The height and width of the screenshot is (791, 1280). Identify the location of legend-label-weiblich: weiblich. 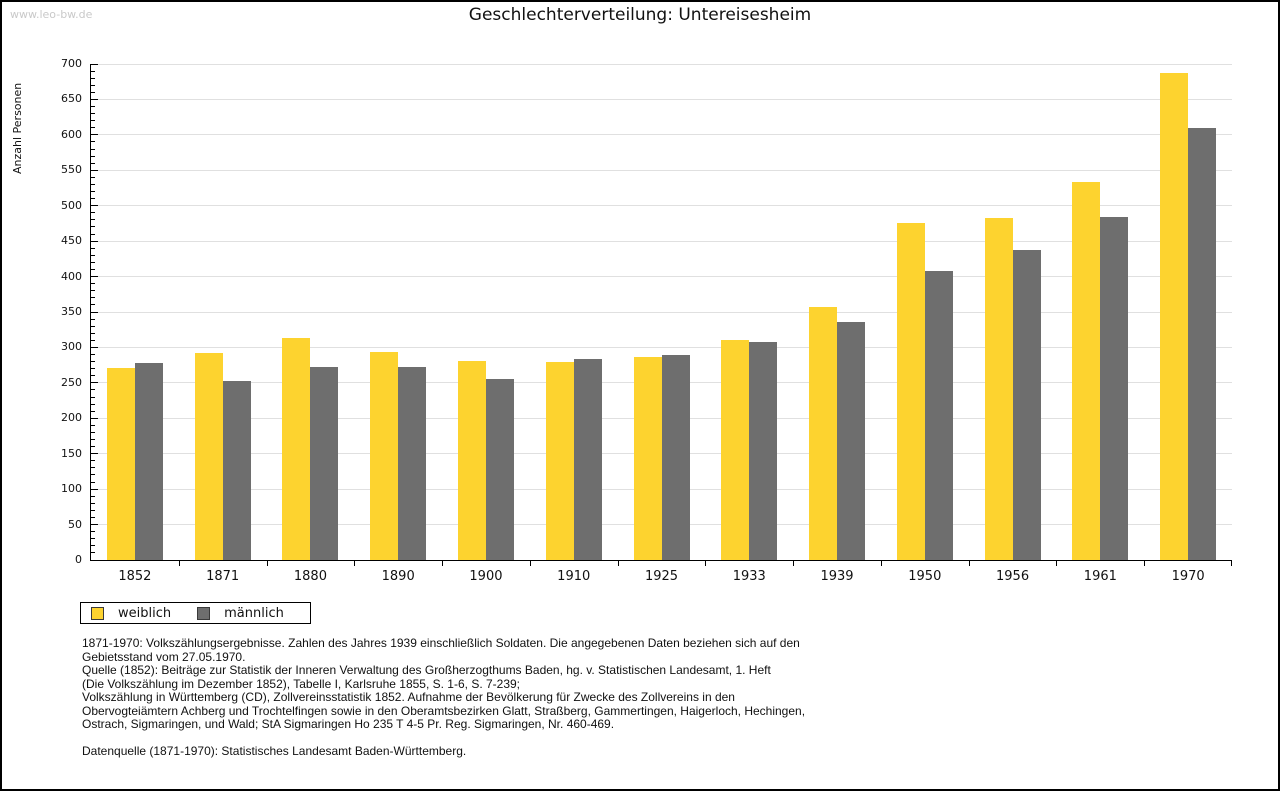
(145, 613).